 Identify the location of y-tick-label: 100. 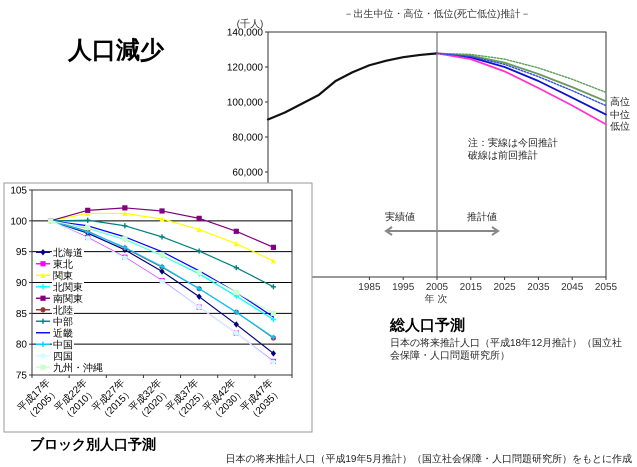
(19, 222).